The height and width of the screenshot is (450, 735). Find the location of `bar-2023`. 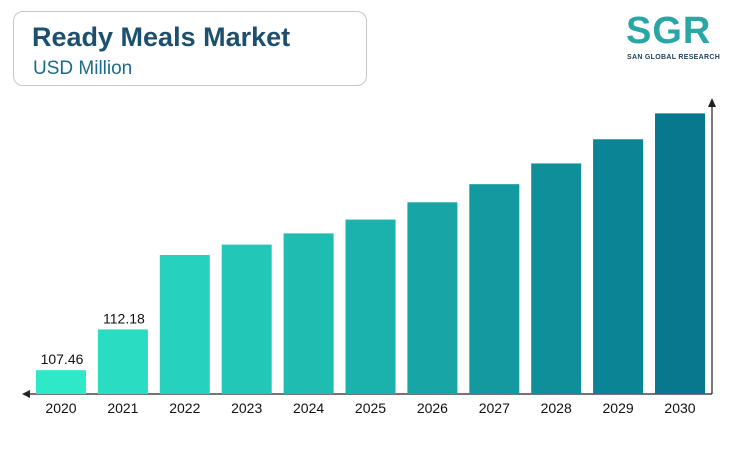

bar-2023 is located at coordinates (246, 319).